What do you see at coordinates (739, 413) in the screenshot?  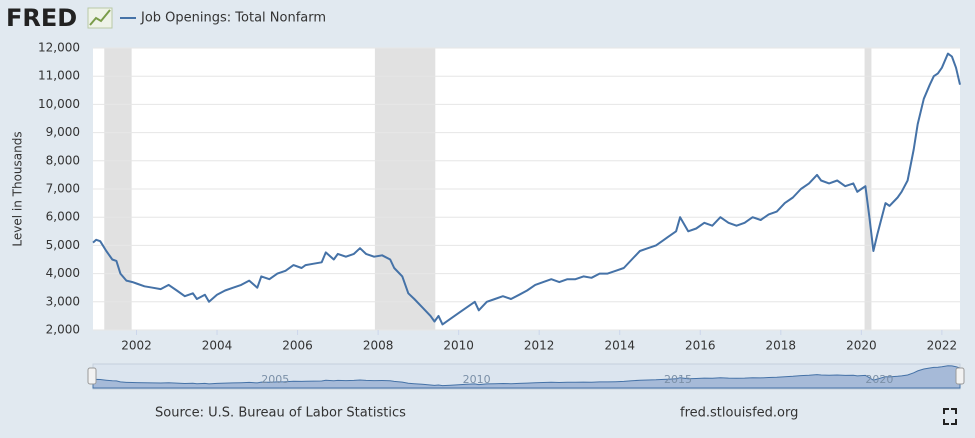 I see `site: fred.stlouisfed.org` at bounding box center [739, 413].